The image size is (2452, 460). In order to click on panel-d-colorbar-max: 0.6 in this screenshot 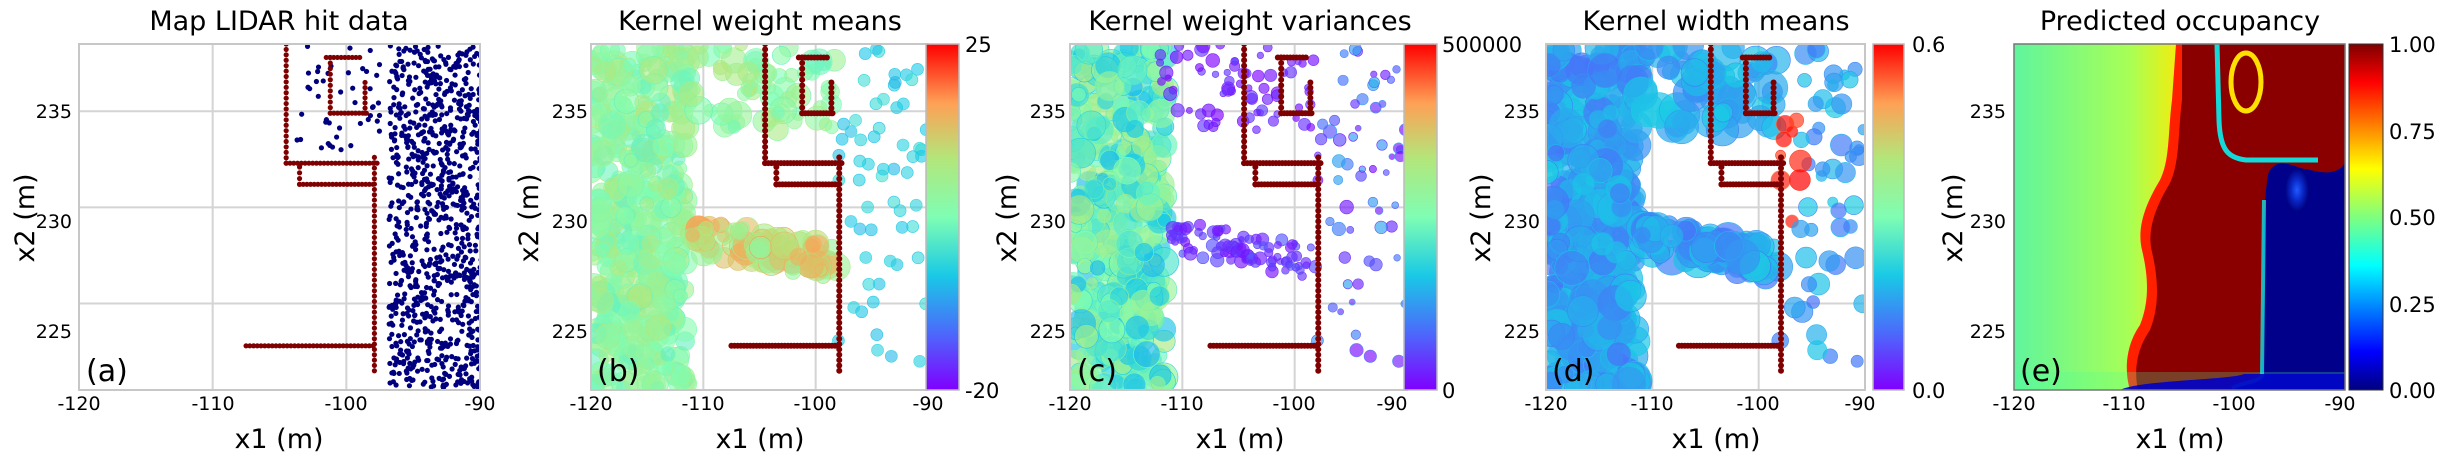, I will do `click(1928, 45)`.